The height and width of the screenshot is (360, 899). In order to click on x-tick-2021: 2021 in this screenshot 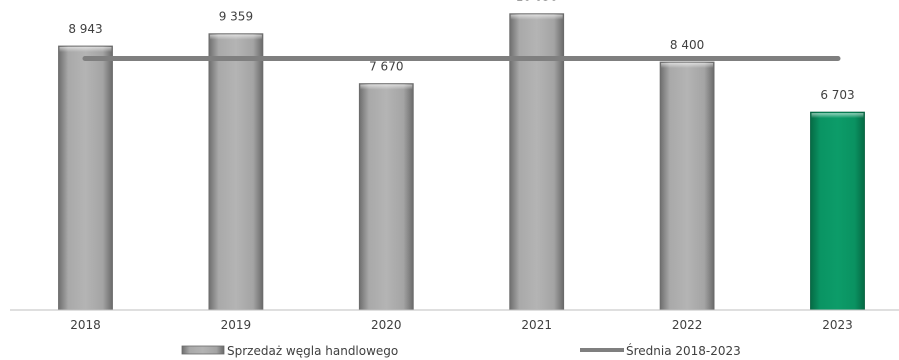, I will do `click(536, 325)`.